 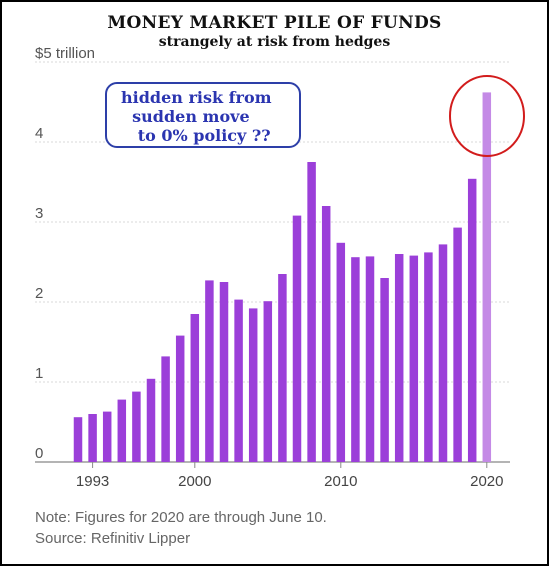 I want to click on x-tick-label: 2010, so click(x=340, y=481).